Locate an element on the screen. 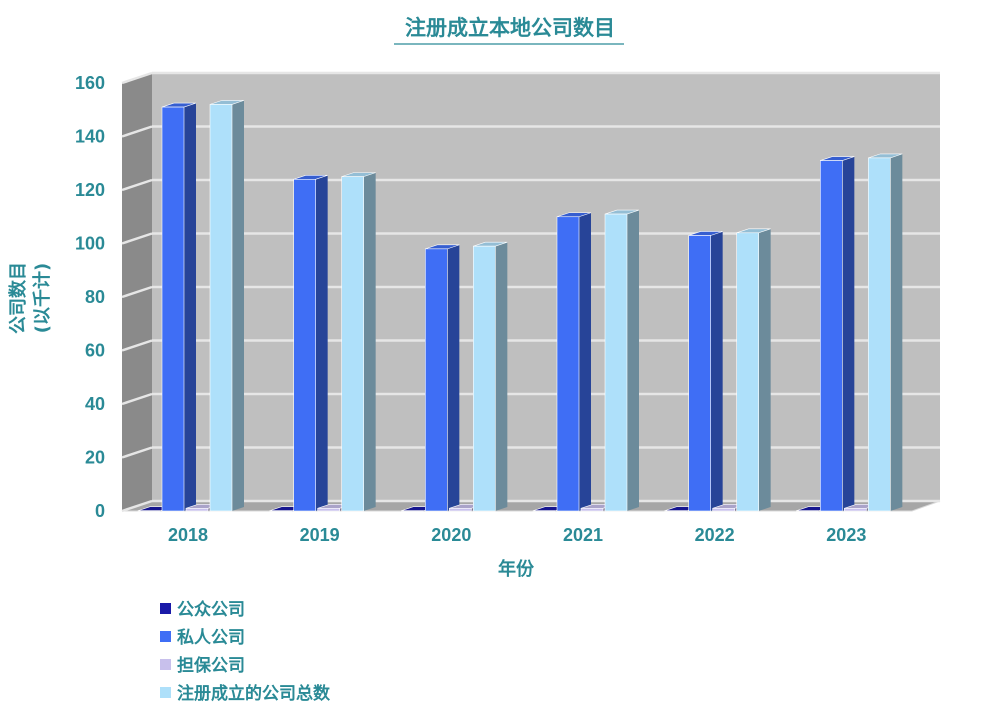 The image size is (992, 713). y-ticks: 0 20 40 60 80 100 120 140 160 is located at coordinates (90, 297).